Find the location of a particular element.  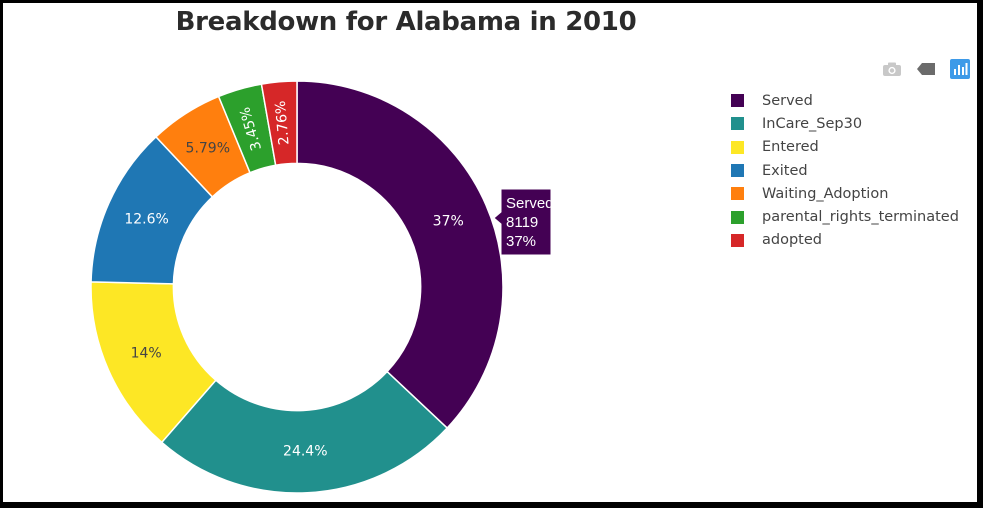

slice-incare-sep30 is located at coordinates (304, 432).